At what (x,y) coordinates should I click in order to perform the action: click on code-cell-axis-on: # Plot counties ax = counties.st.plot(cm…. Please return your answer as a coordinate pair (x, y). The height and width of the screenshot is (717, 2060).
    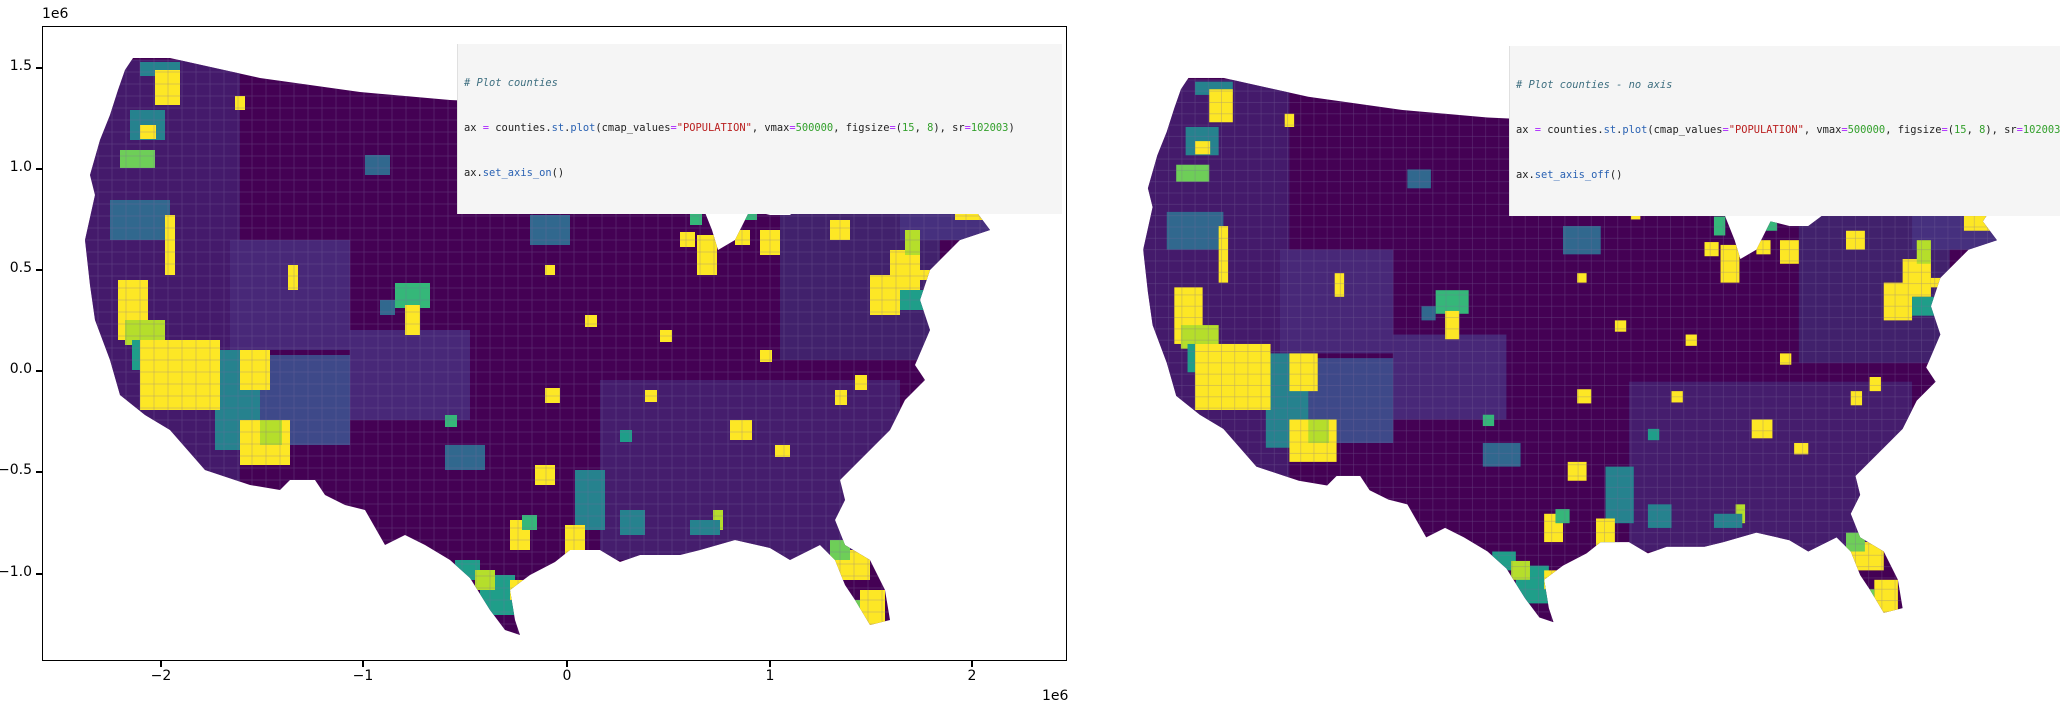
    Looking at the image, I should click on (759, 129).